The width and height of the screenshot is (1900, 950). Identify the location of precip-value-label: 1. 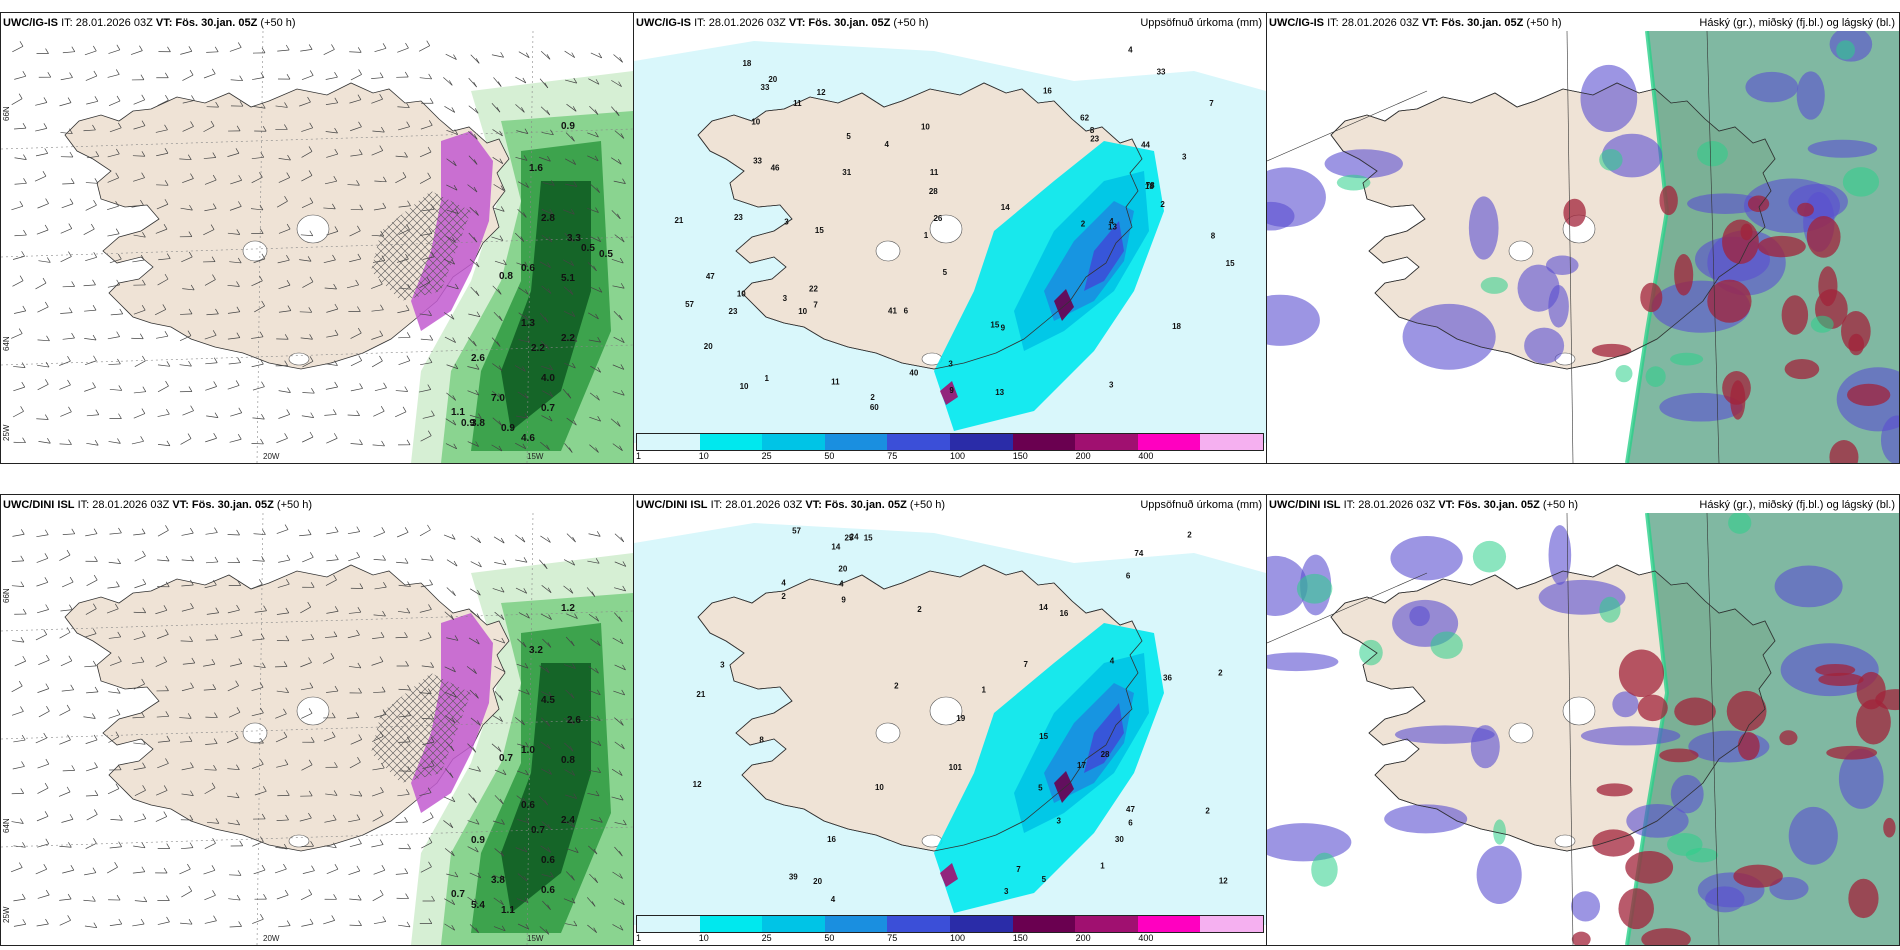
(1102, 866).